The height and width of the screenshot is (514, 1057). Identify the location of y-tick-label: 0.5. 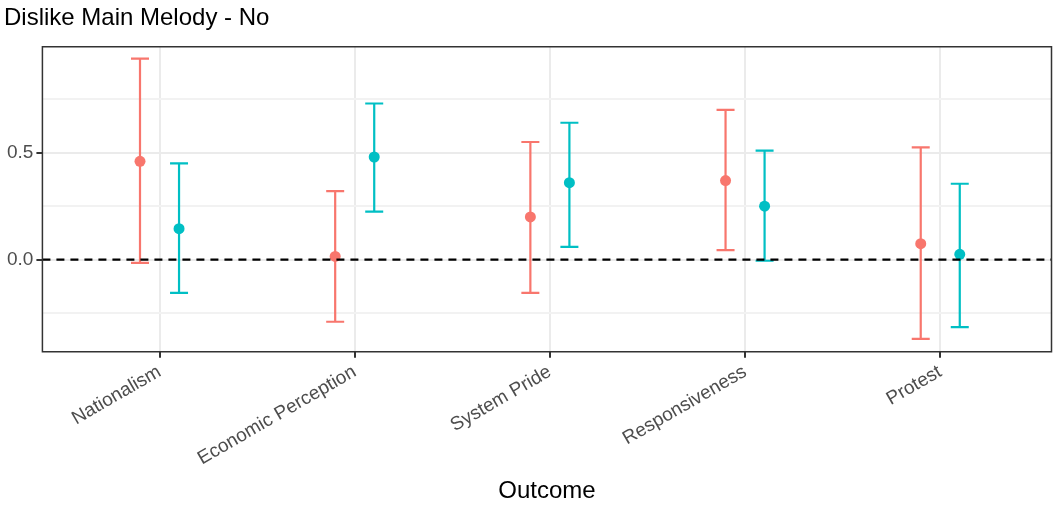
(20, 151).